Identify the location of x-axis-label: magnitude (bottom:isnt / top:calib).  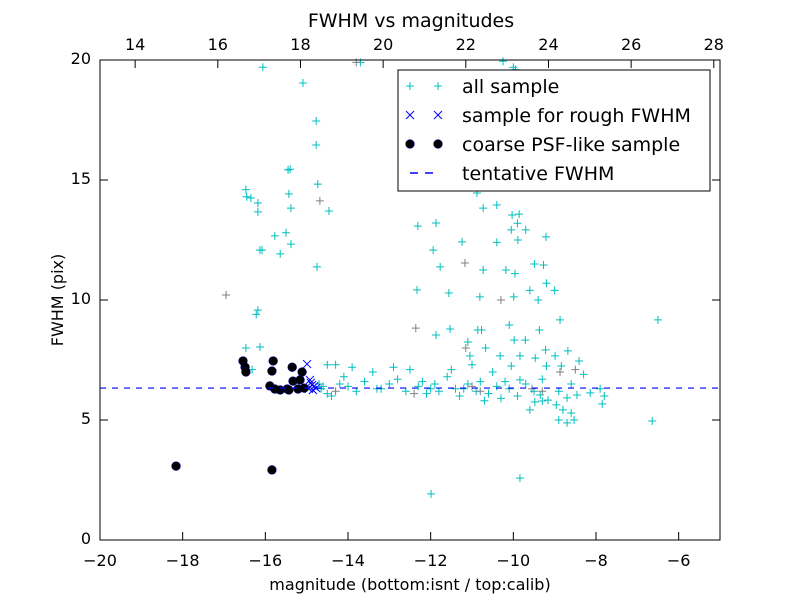
(409, 584).